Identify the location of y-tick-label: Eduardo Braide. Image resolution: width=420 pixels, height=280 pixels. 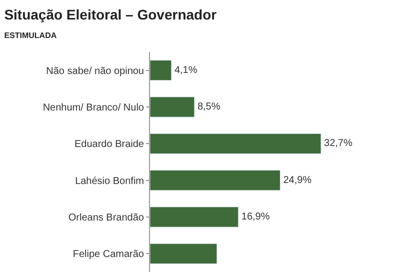
(109, 144).